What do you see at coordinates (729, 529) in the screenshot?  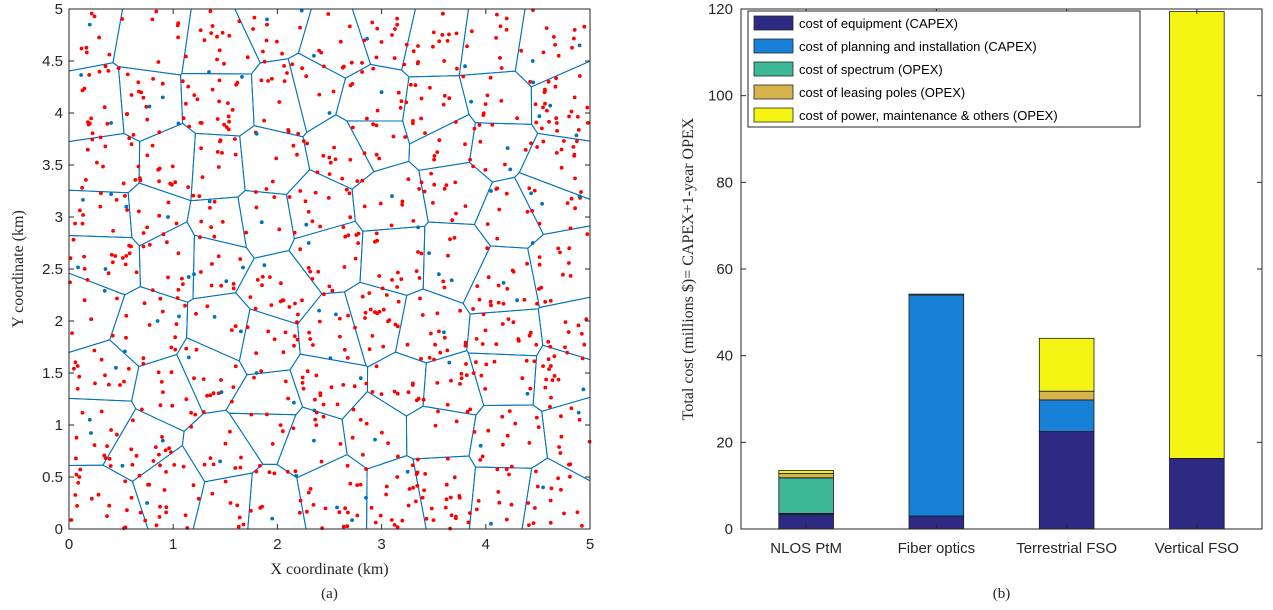 I see `y-tick-label-b: 0` at bounding box center [729, 529].